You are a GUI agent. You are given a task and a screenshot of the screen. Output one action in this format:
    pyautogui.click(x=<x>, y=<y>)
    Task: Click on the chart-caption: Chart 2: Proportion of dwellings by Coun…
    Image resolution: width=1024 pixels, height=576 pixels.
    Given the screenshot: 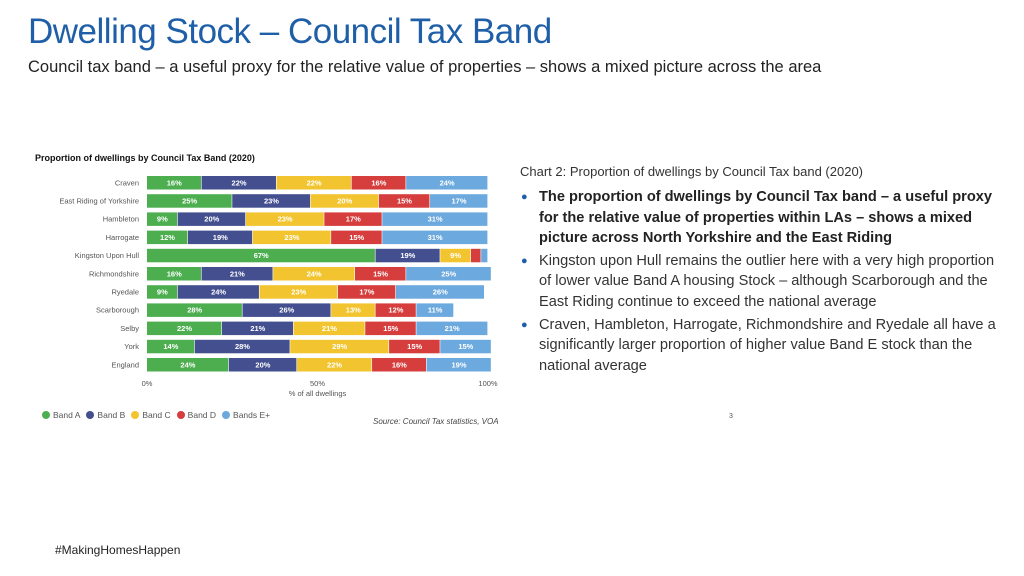 What is the action you would take?
    pyautogui.click(x=692, y=171)
    